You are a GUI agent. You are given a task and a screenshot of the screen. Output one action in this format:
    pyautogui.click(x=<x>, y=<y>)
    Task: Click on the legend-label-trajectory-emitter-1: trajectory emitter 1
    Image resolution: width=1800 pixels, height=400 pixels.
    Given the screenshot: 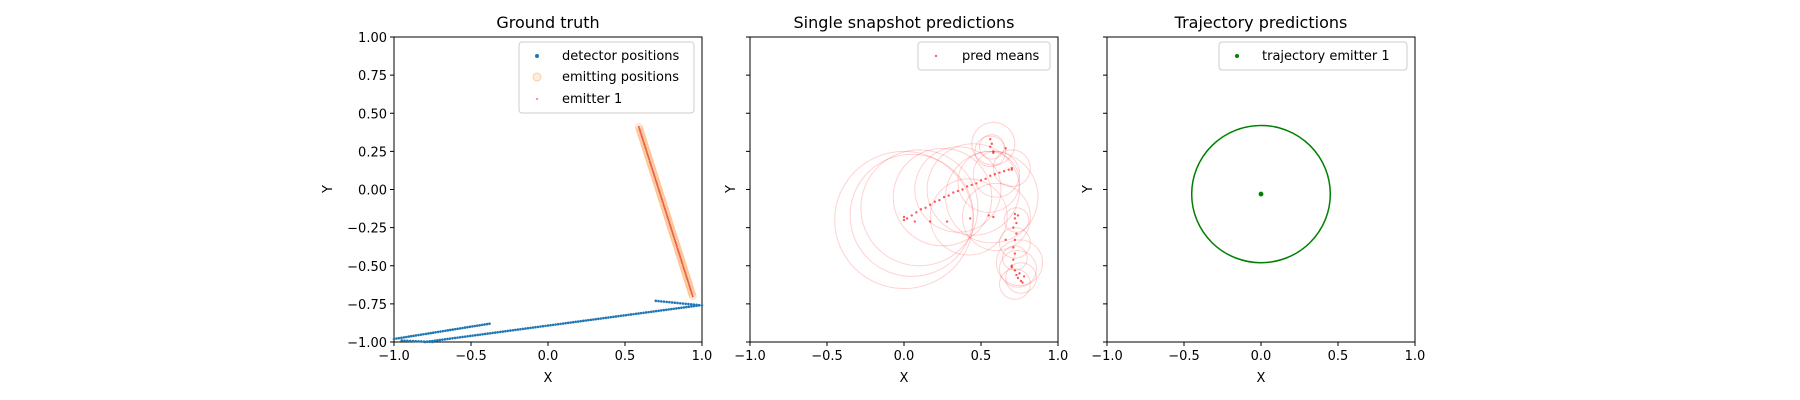 What is the action you would take?
    pyautogui.click(x=1326, y=56)
    